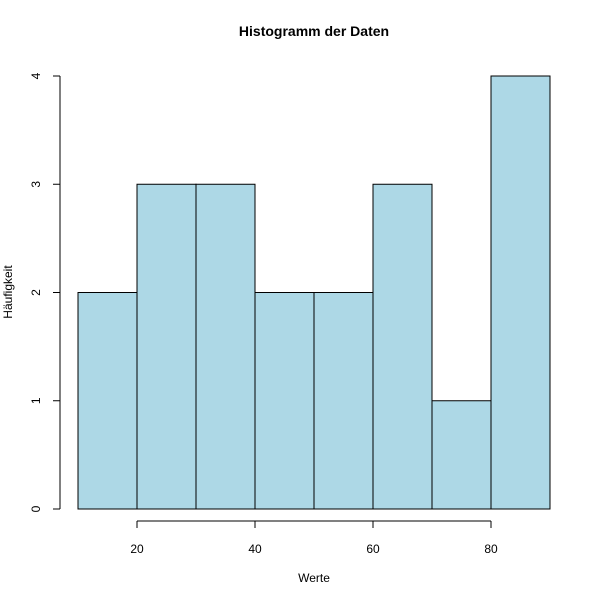 The width and height of the screenshot is (600, 605). I want to click on x-tick-label-20: 20, so click(137, 549).